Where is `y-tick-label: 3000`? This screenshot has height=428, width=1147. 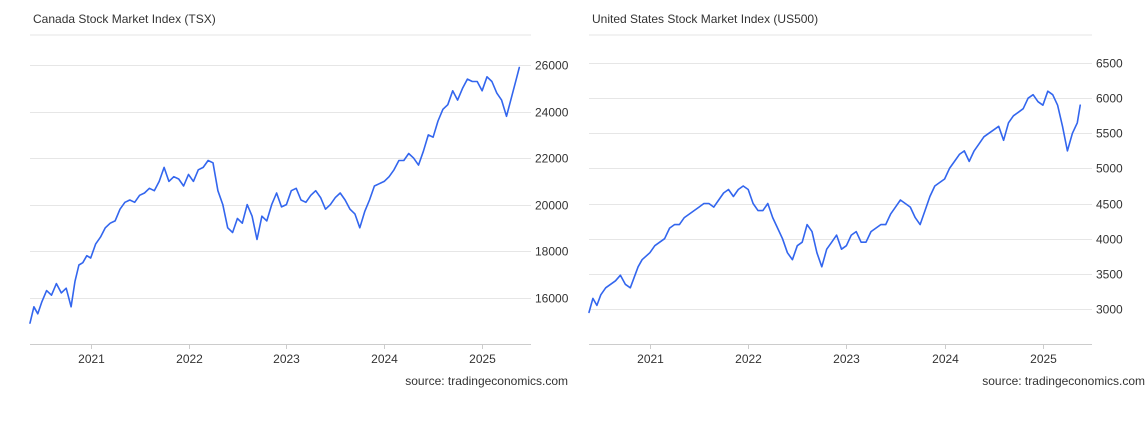 y-tick-label: 3000 is located at coordinates (1109, 310).